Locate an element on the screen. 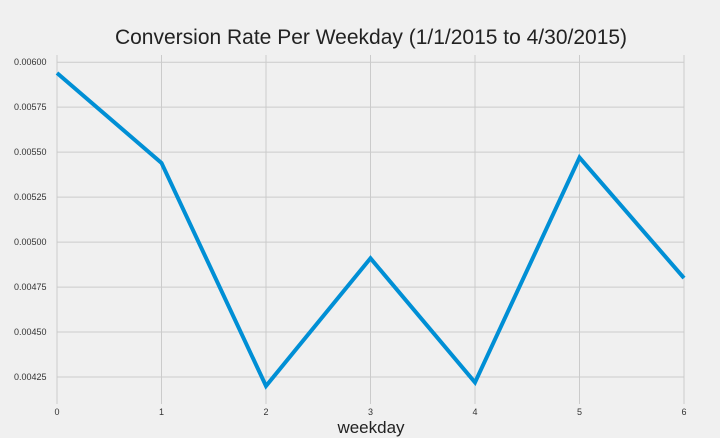 The width and height of the screenshot is (720, 438). y-tick-label: 0.00550 is located at coordinates (30, 152).